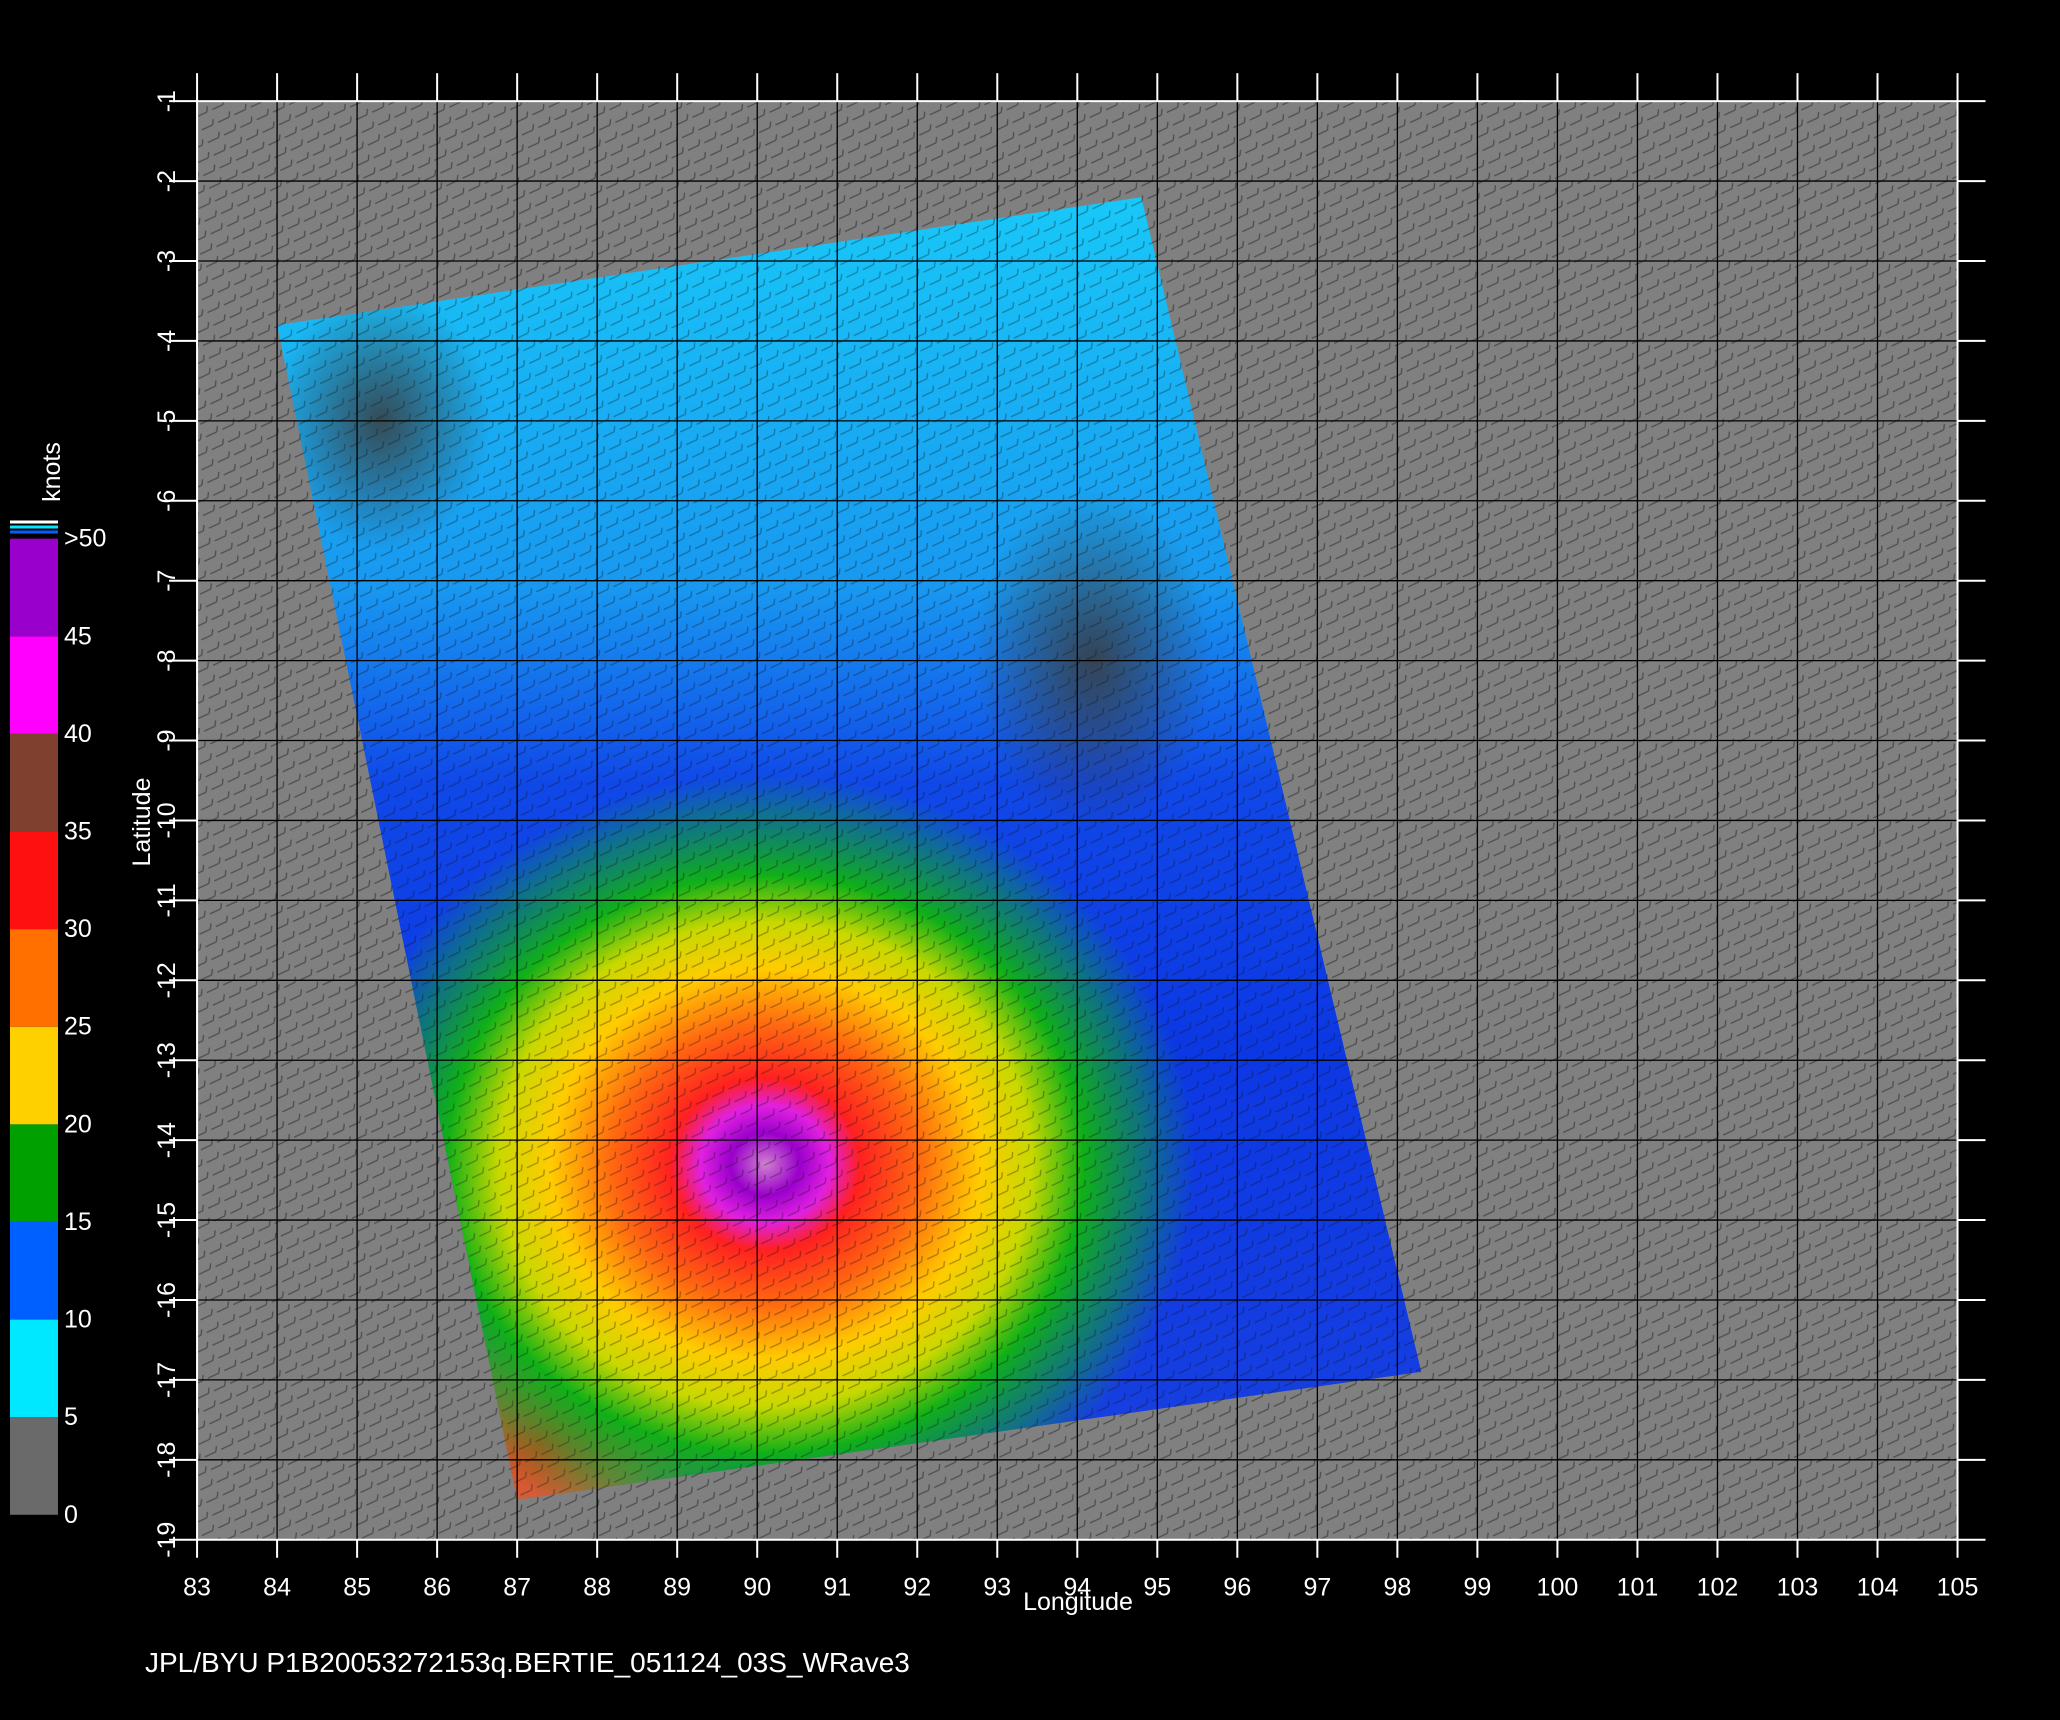 The image size is (2060, 1720). I want to click on y-tick-label: -3, so click(167, 261).